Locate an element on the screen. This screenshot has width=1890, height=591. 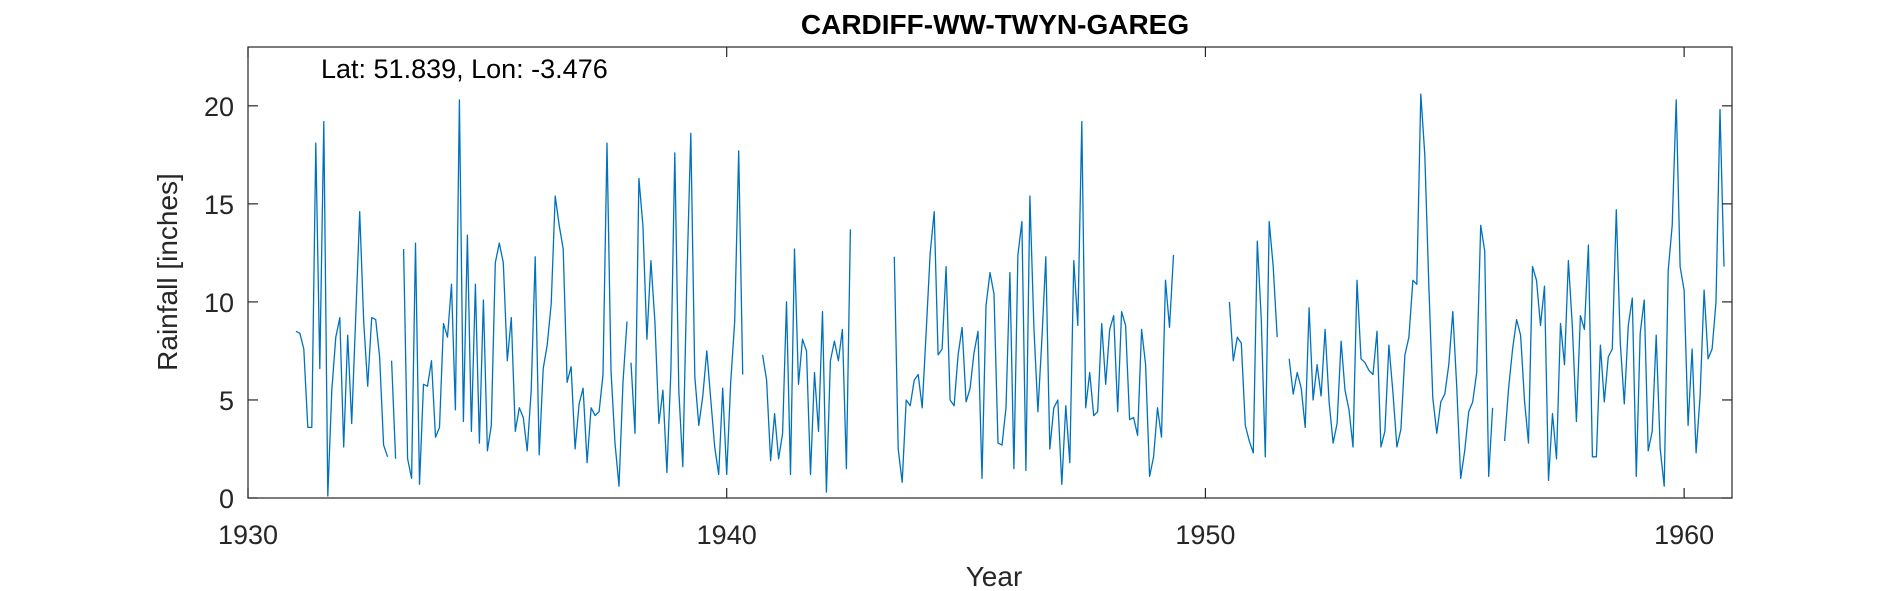
y-tick-label: 20 is located at coordinates (219, 107).